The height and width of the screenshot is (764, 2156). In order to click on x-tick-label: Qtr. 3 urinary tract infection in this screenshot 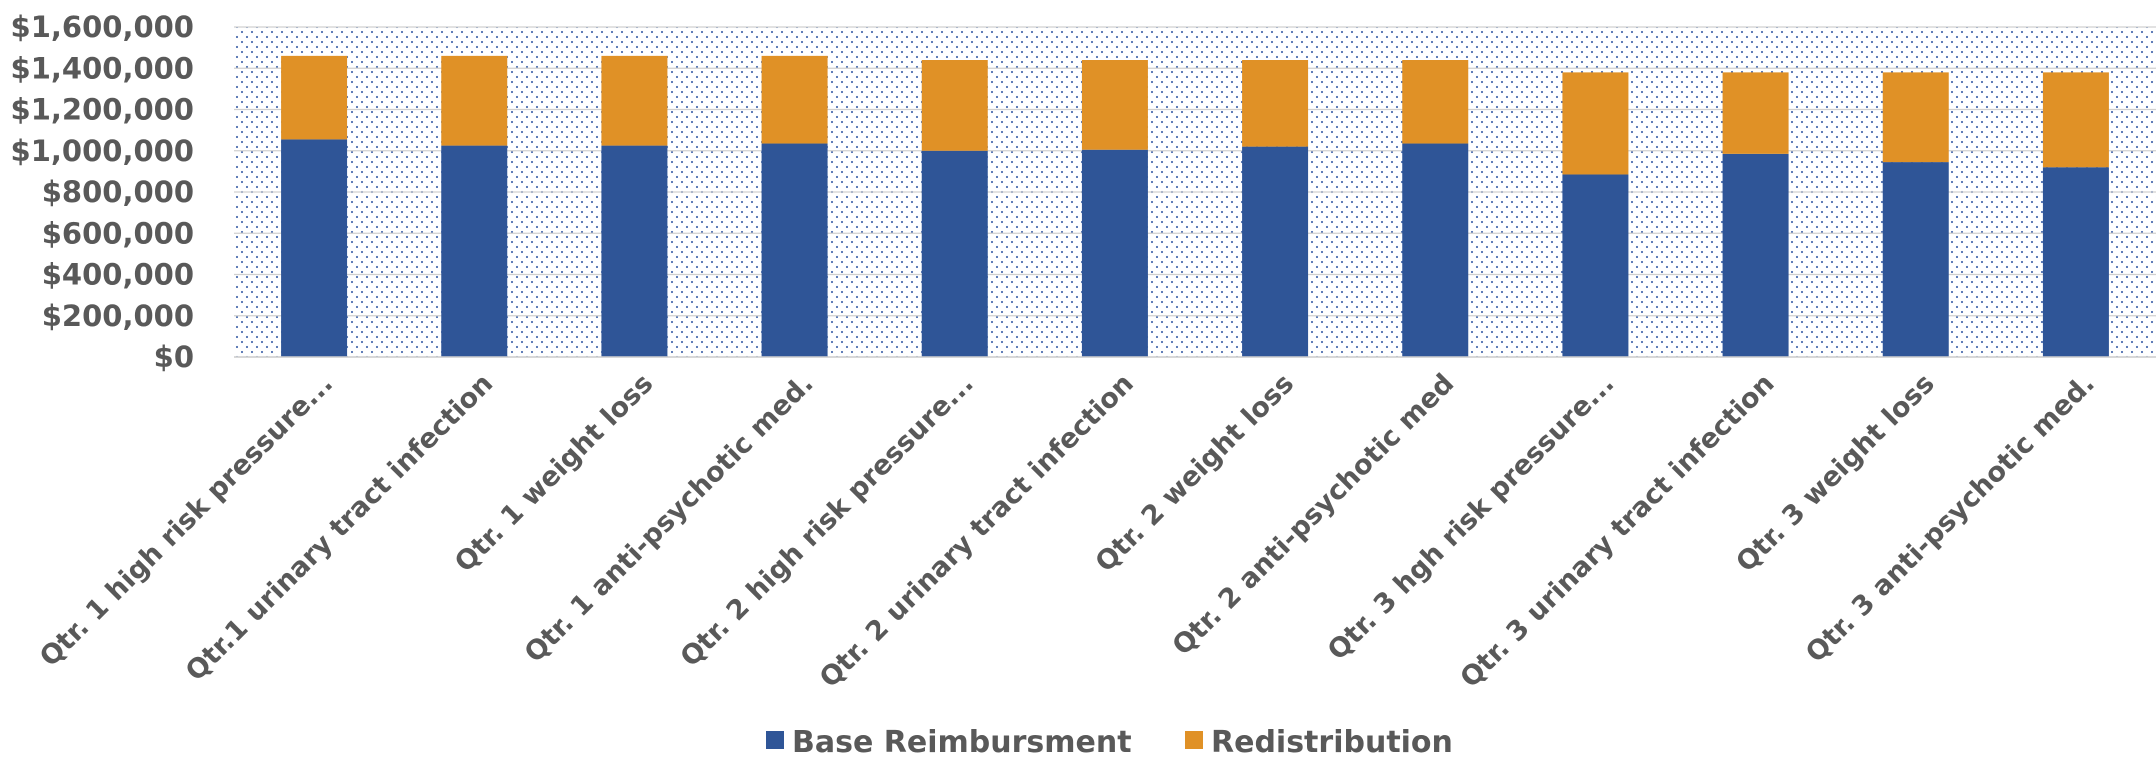, I will do `click(1618, 531)`.